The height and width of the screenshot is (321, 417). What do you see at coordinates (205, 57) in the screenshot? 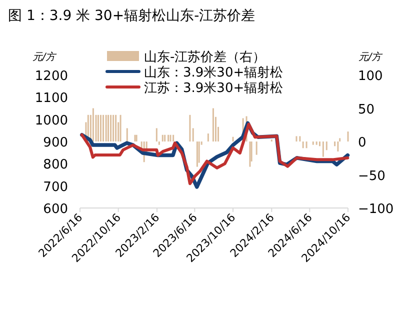
I see `legend-label: 山东-江苏价差（右）` at bounding box center [205, 57].